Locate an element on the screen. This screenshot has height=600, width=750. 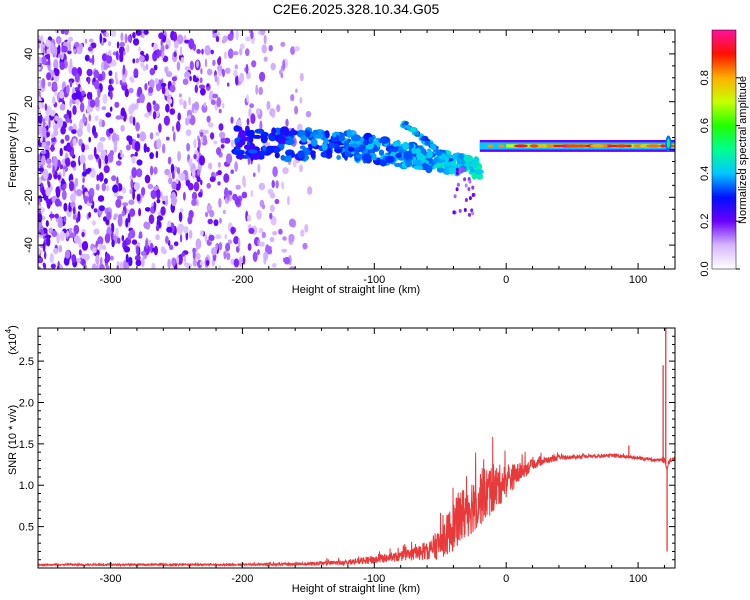
x-tick-label: 100 is located at coordinates (638, 280).